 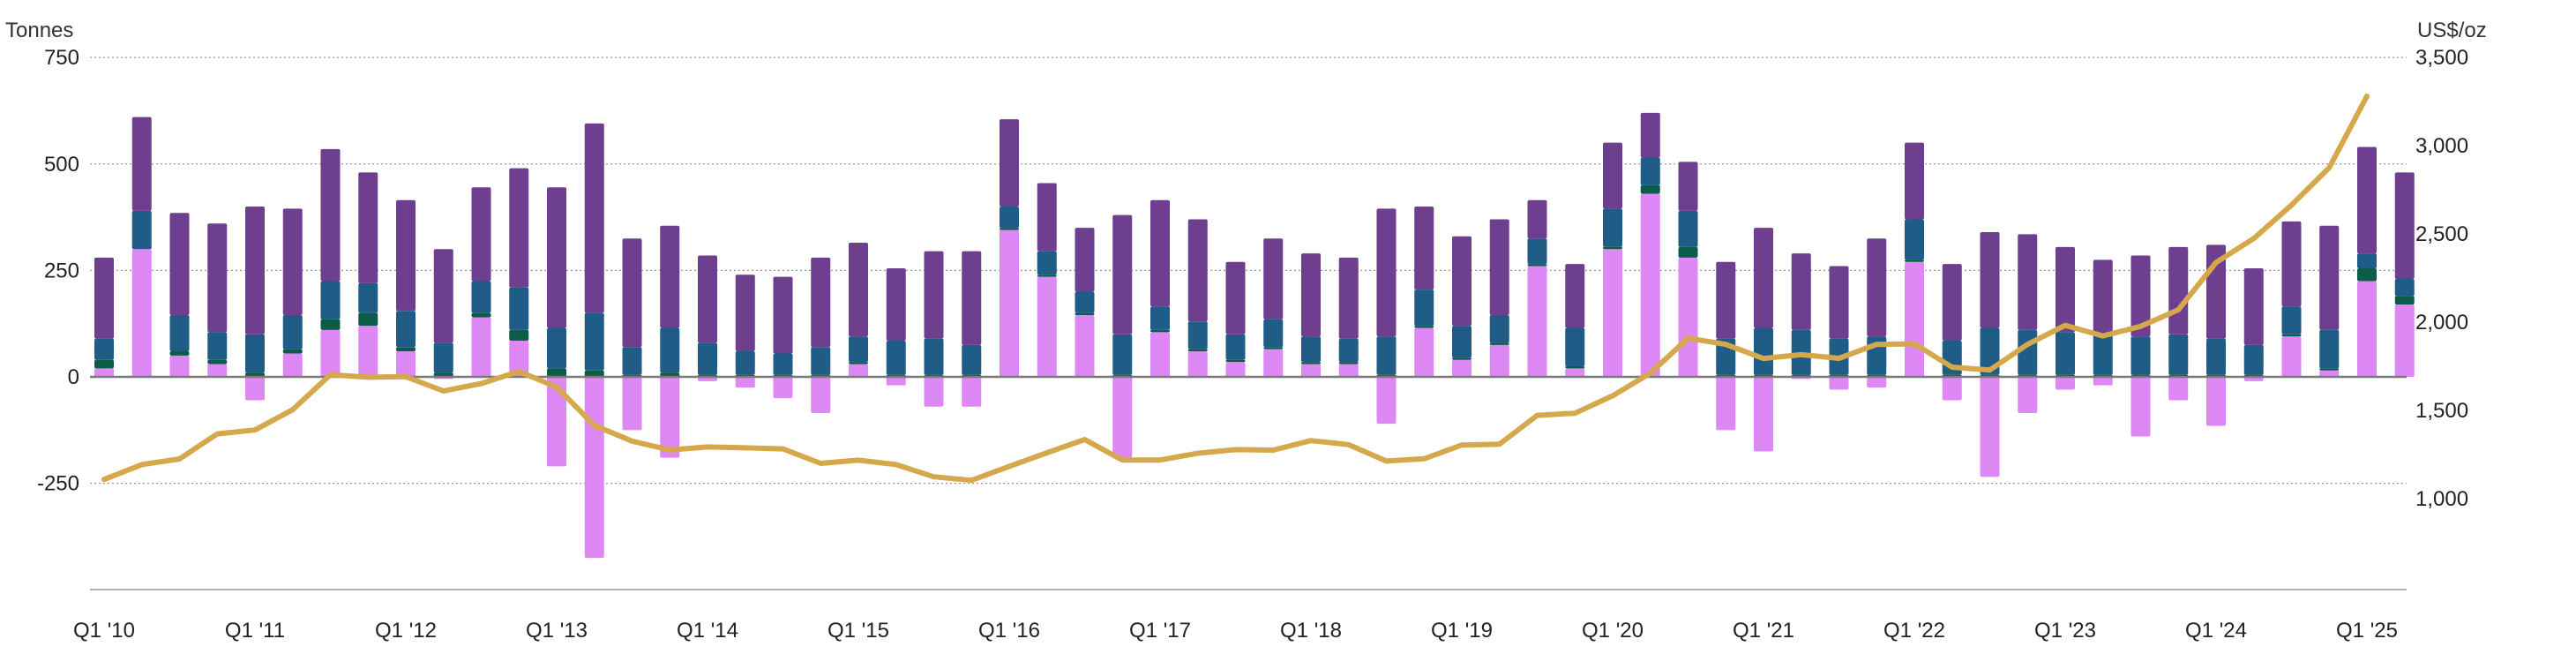 I want to click on right-tick-label: 2,000, so click(x=2441, y=322).